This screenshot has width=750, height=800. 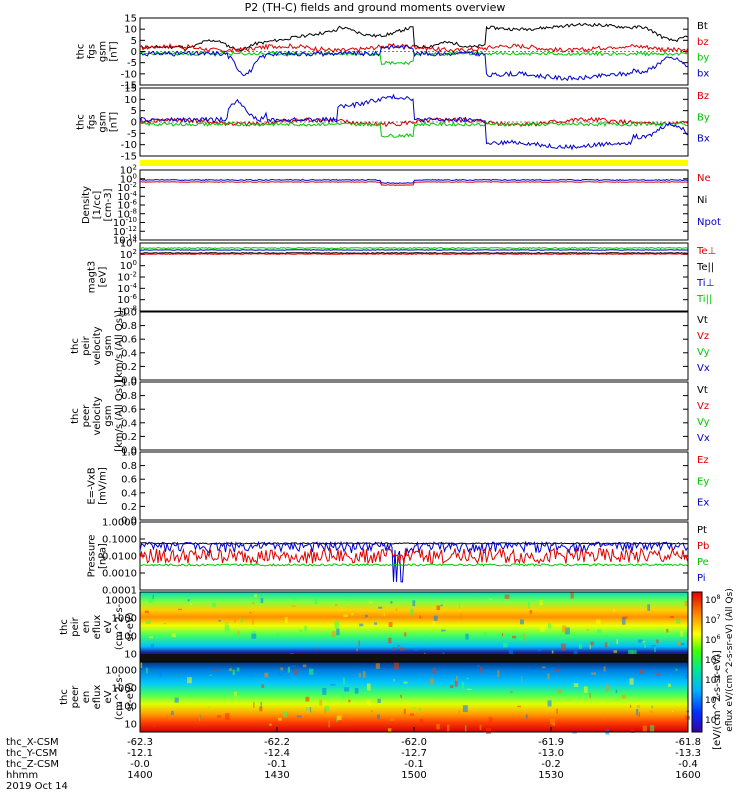 I want to click on y-tick-label: -10, so click(x=129, y=74).